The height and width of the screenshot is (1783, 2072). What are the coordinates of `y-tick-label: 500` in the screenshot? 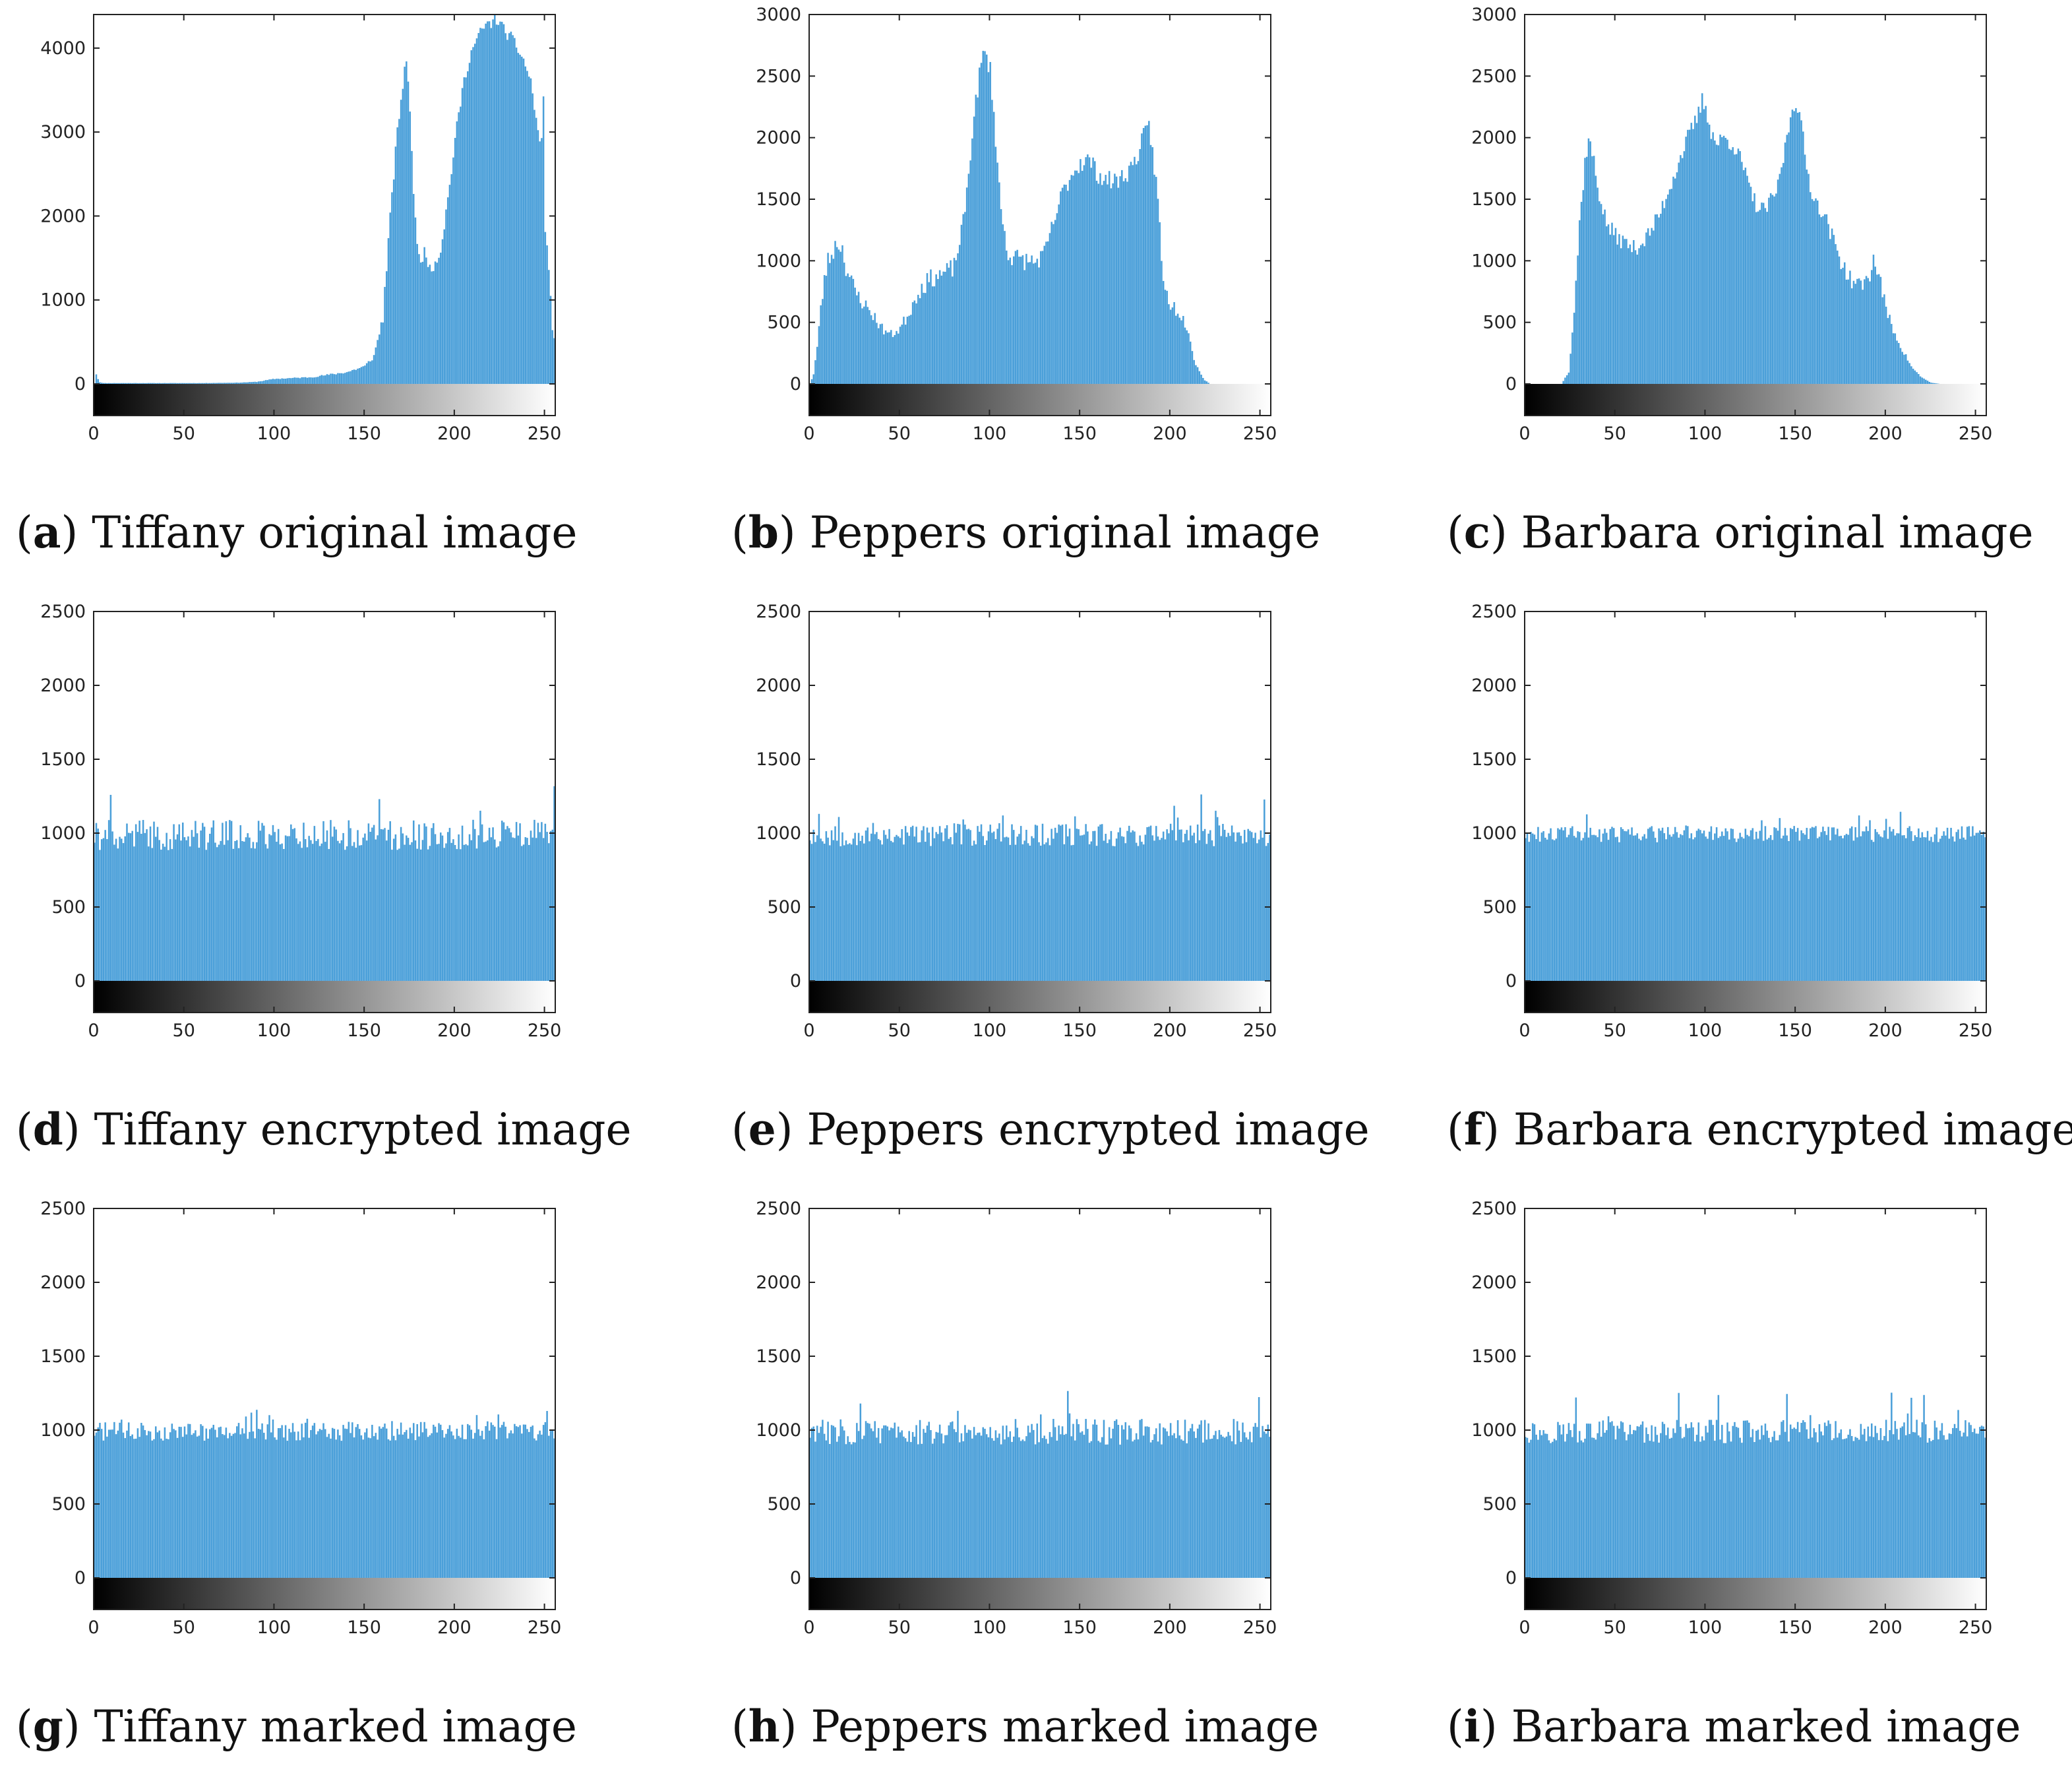 It's located at (784, 323).